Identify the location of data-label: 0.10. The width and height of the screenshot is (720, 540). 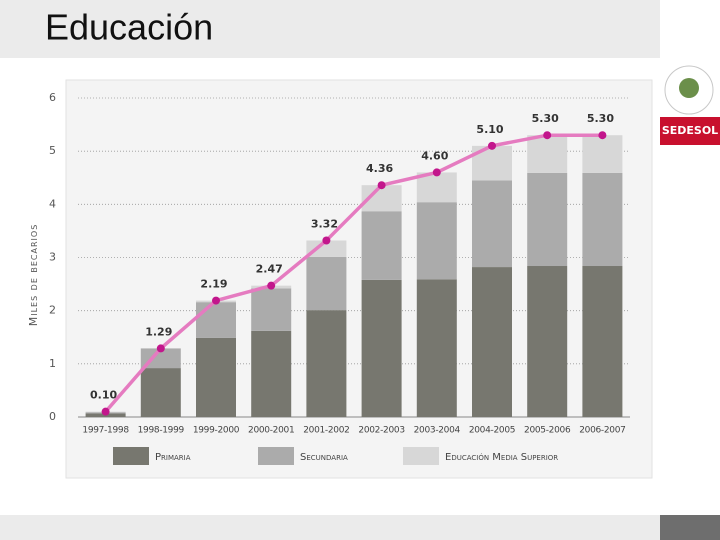
(103, 395).